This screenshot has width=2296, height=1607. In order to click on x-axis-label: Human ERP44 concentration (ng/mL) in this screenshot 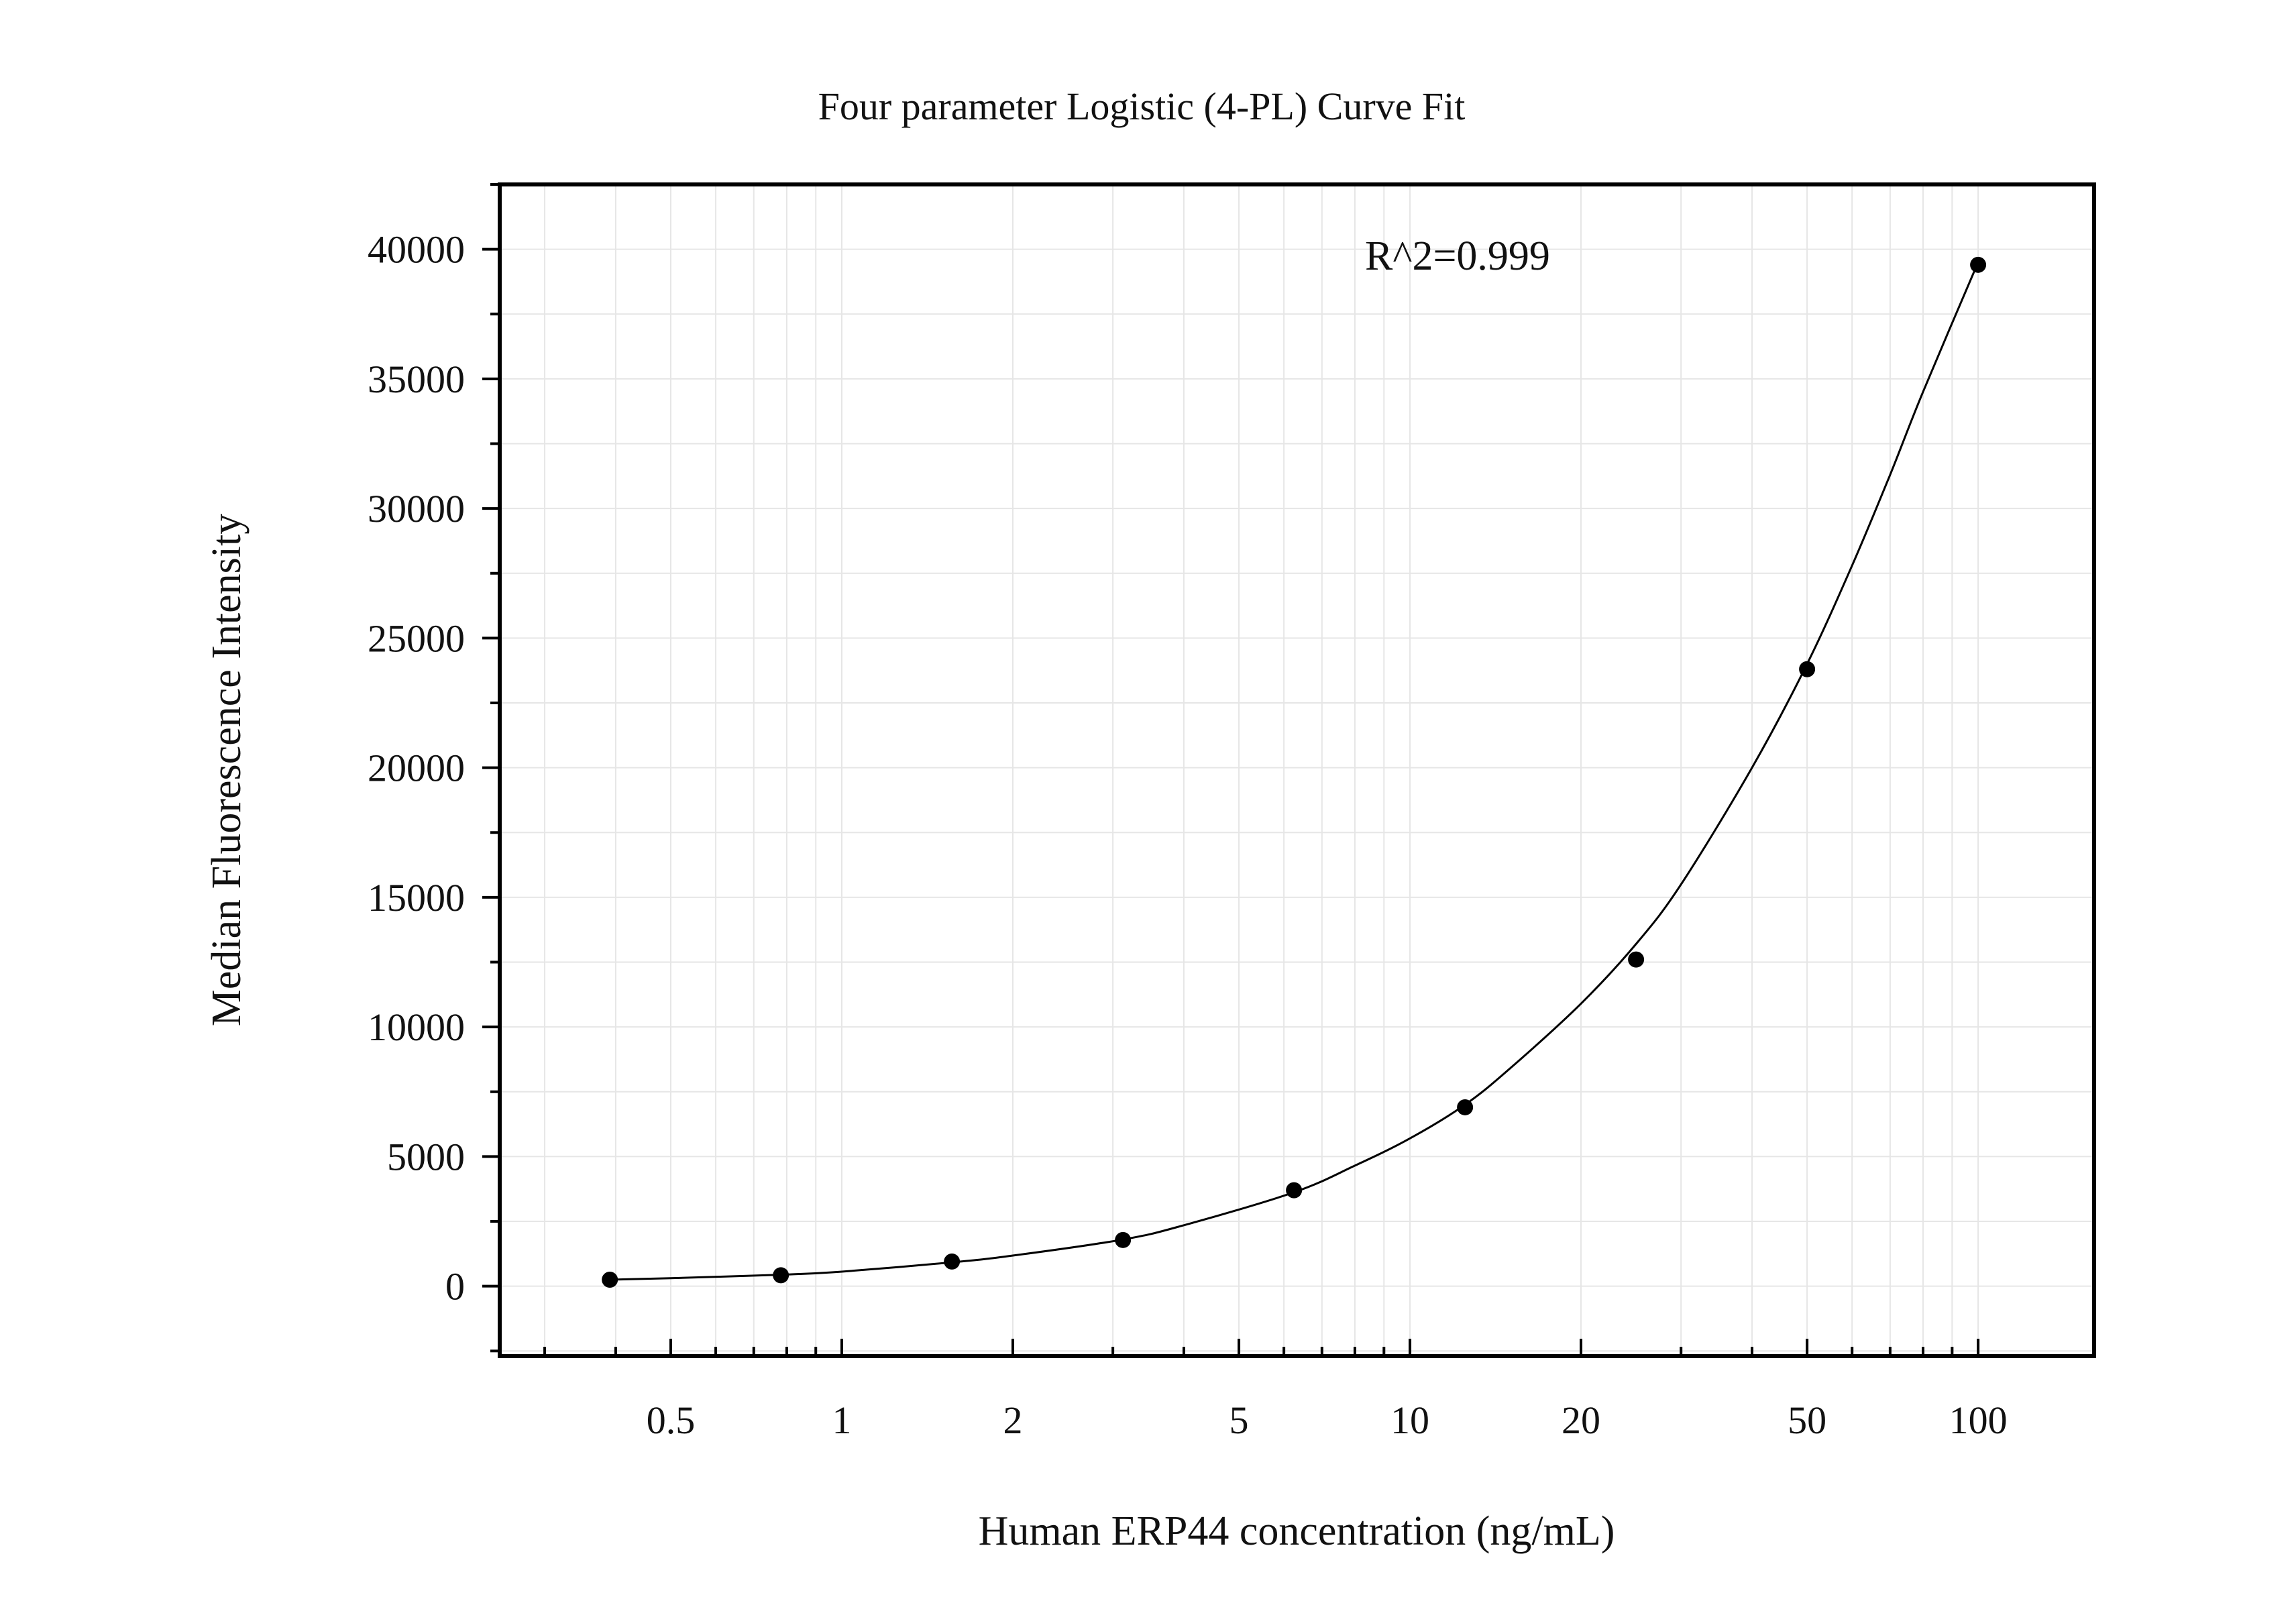, I will do `click(1297, 1531)`.